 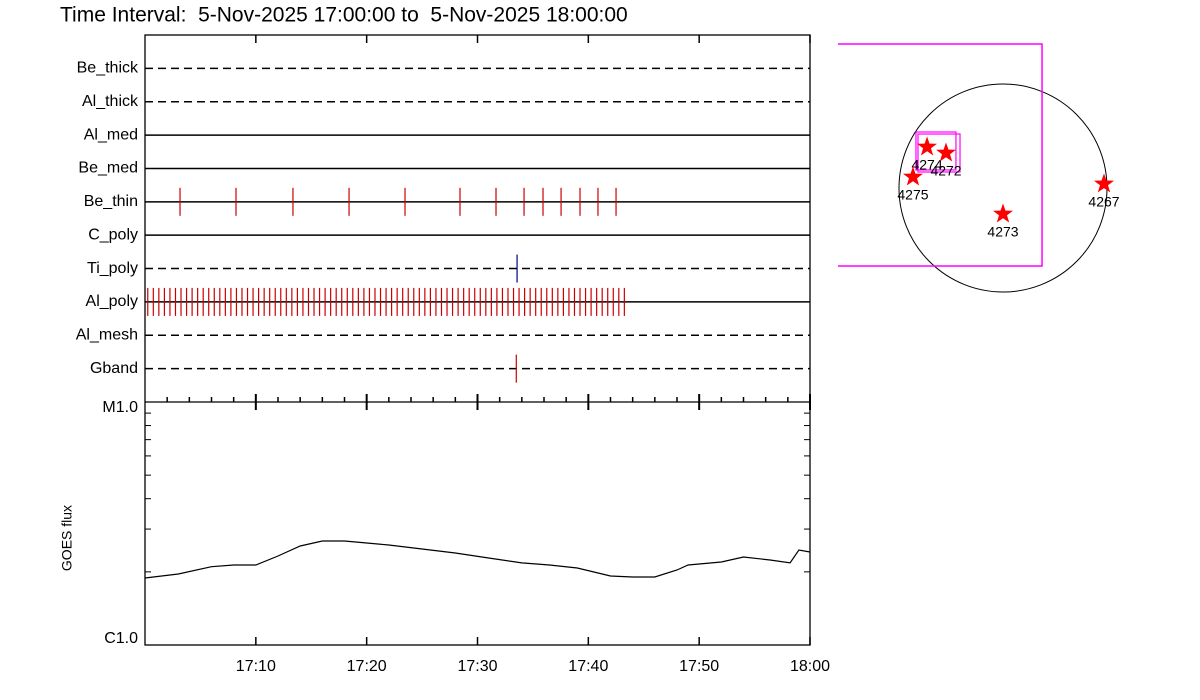 I want to click on x-tick-label: 18:00, so click(x=810, y=666).